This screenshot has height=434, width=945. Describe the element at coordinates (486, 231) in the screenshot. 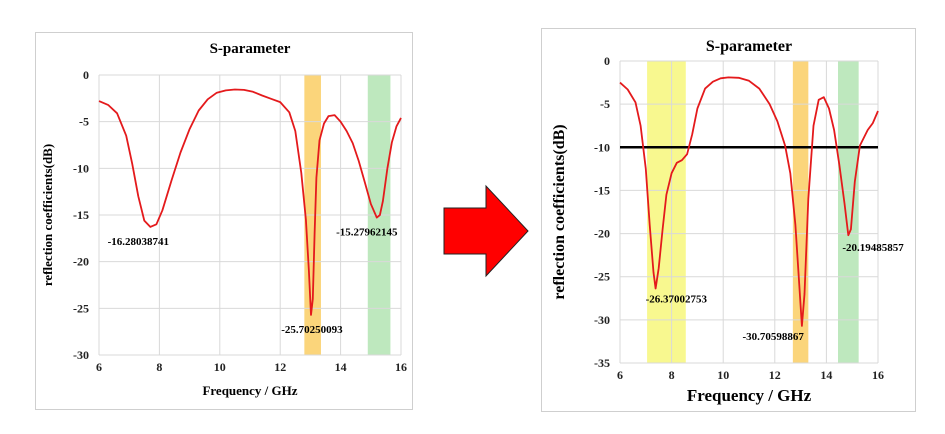

I see `right-arrow-icon` at that location.